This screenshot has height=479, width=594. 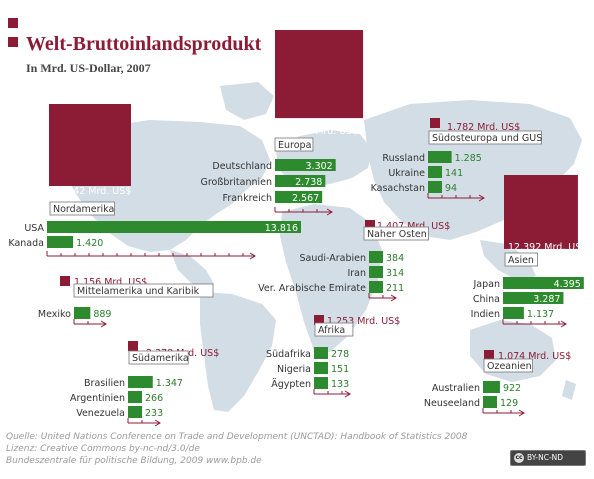 What do you see at coordinates (468, 158) in the screenshot?
I see `bar-value-russland: 1.285` at bounding box center [468, 158].